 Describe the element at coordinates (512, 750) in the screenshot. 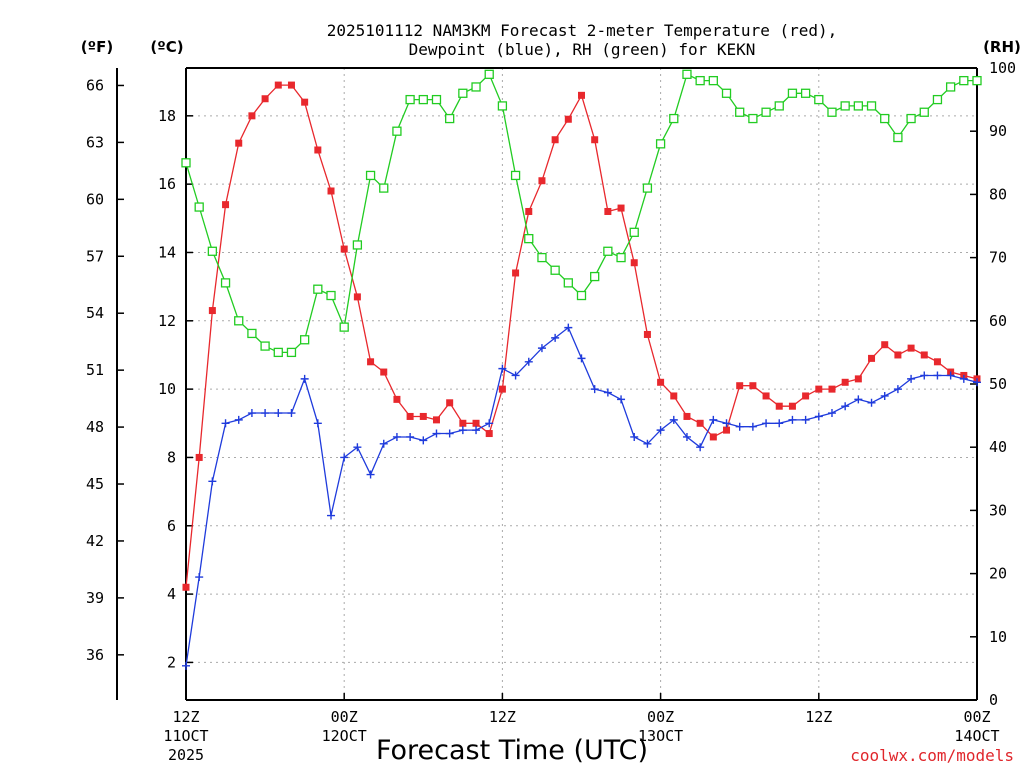

I see `x-axis-title: Forecast Time (UTC)` at that location.